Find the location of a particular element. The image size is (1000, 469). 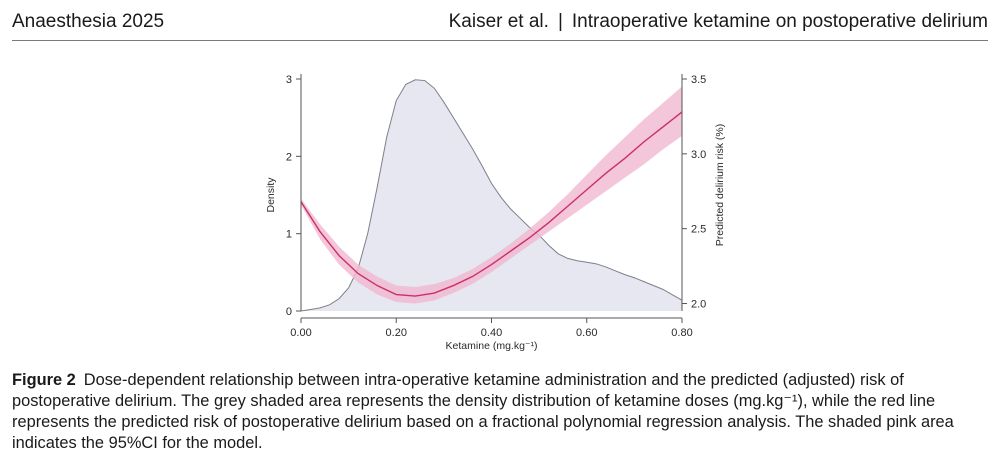

y-left-tick-label: 0 is located at coordinates (289, 312).